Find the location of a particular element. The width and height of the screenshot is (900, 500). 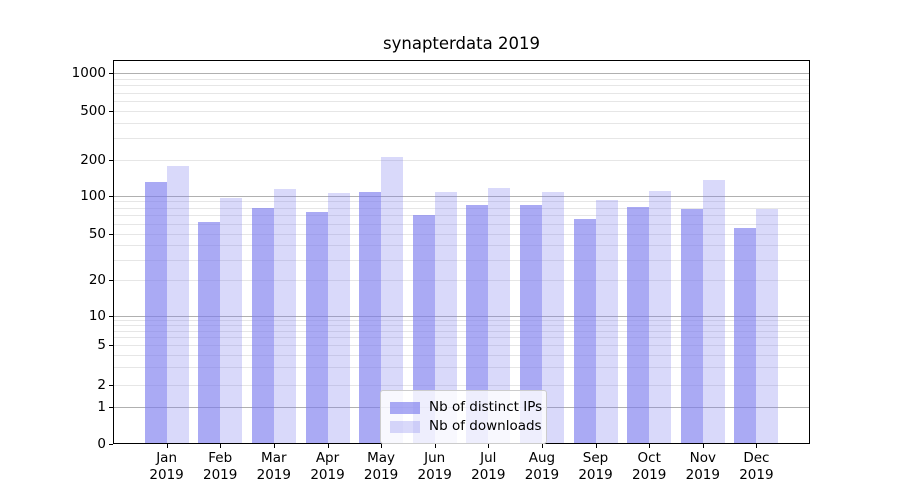

y-tick-label-5: 5 is located at coordinates (101, 345).